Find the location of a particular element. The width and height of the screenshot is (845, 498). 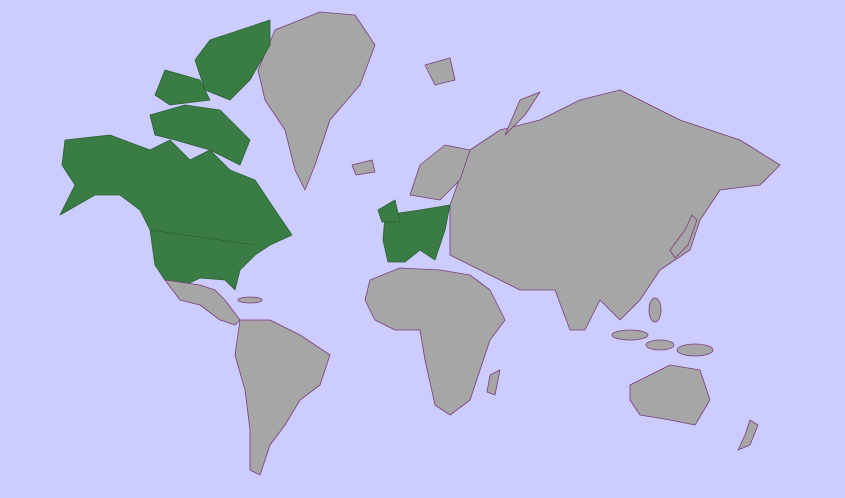

japan is located at coordinates (683, 236).